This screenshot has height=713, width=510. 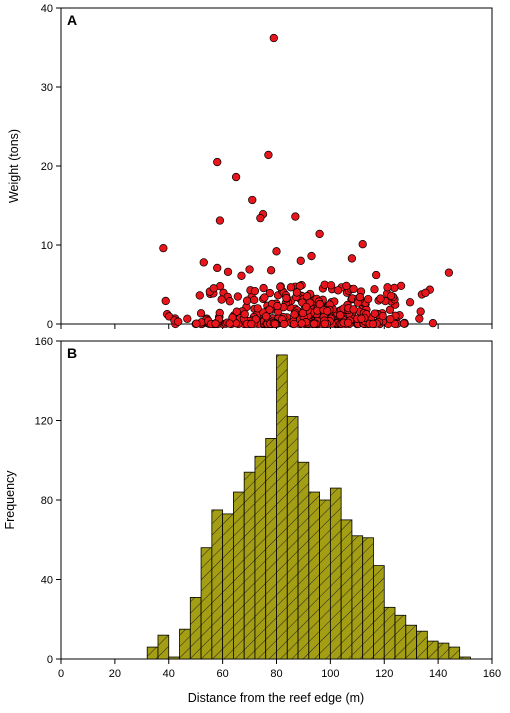 What do you see at coordinates (47, 246) in the screenshot?
I see `panel-a-ytick-label: 10` at bounding box center [47, 246].